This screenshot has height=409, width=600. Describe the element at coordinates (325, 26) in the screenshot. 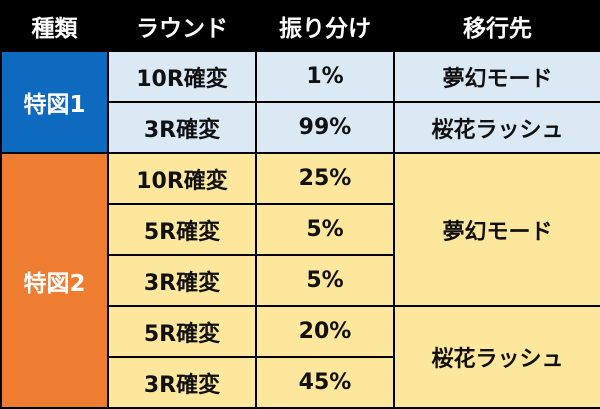

I see `header-allocation: 振り分け` at that location.